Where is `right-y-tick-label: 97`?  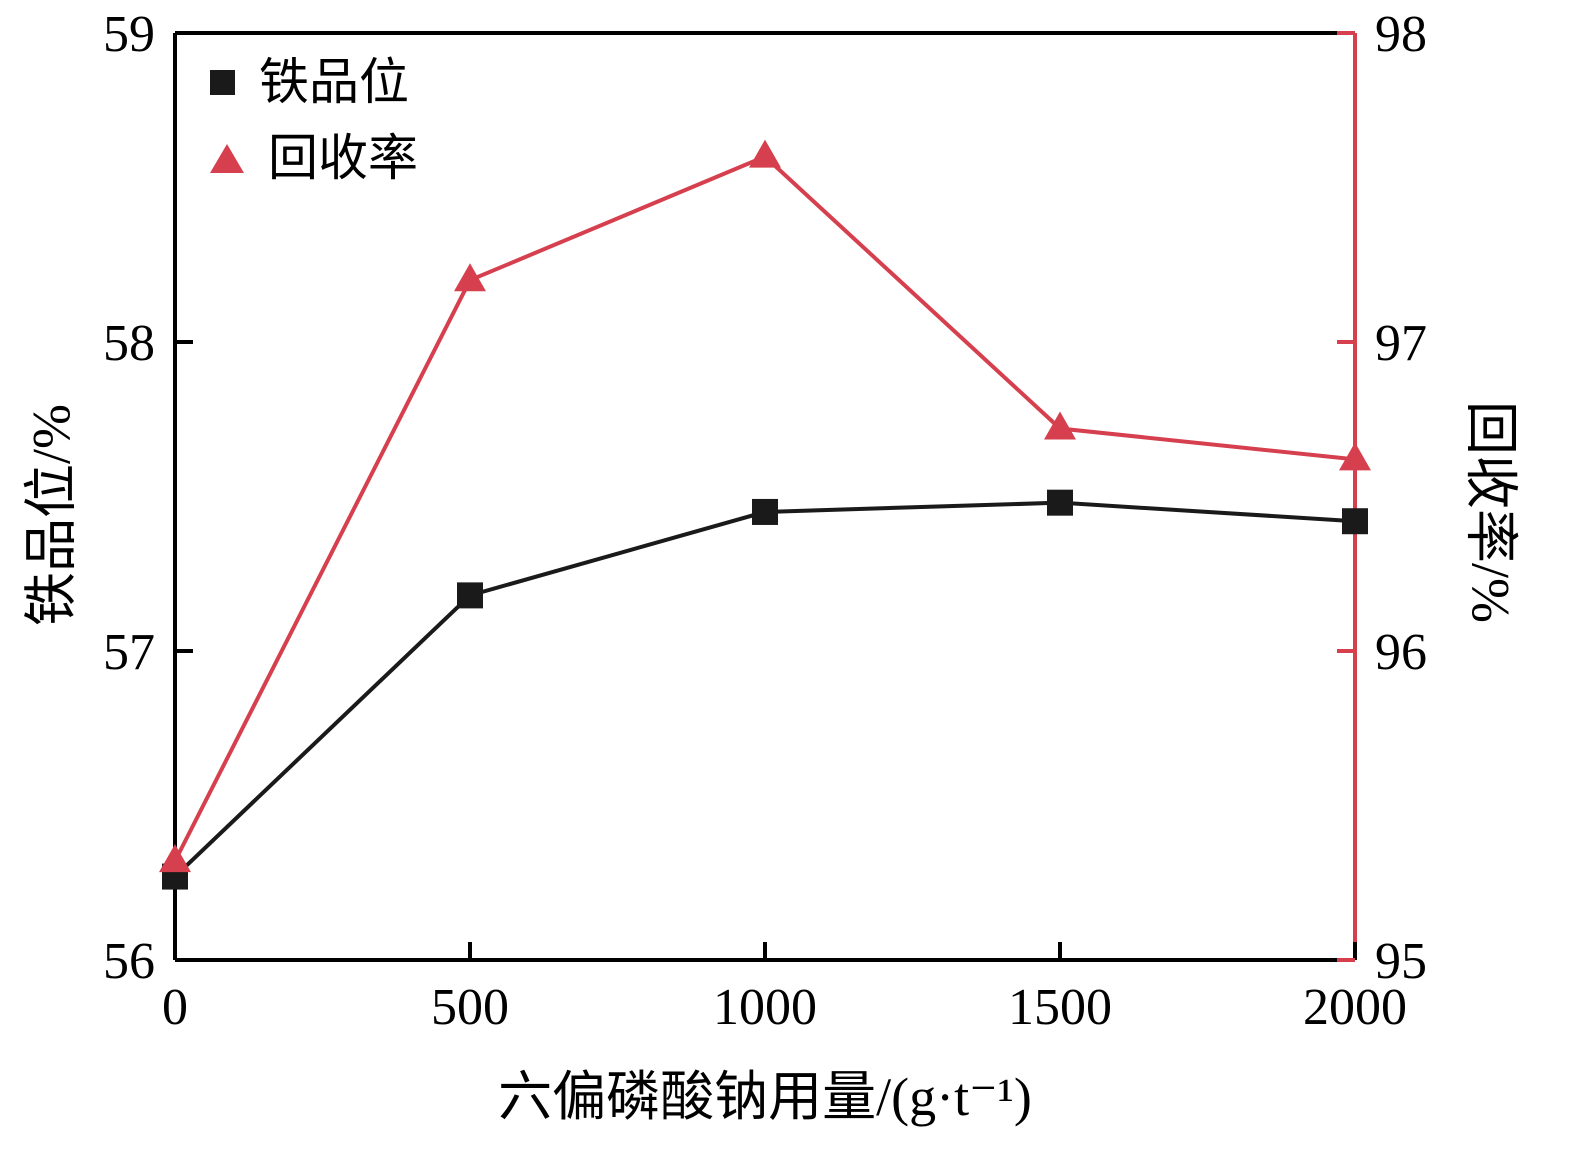
right-y-tick-label: 97 is located at coordinates (1401, 343).